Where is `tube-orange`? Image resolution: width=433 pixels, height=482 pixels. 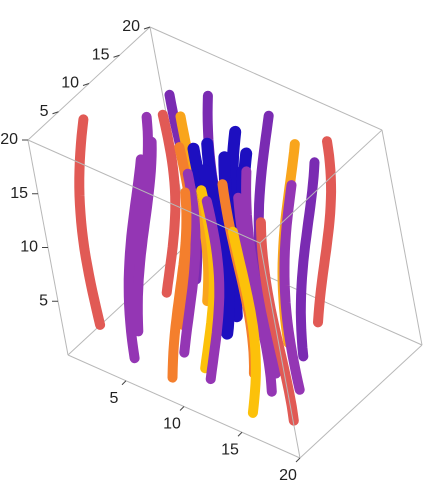
tube-orange is located at coordinates (179, 285).